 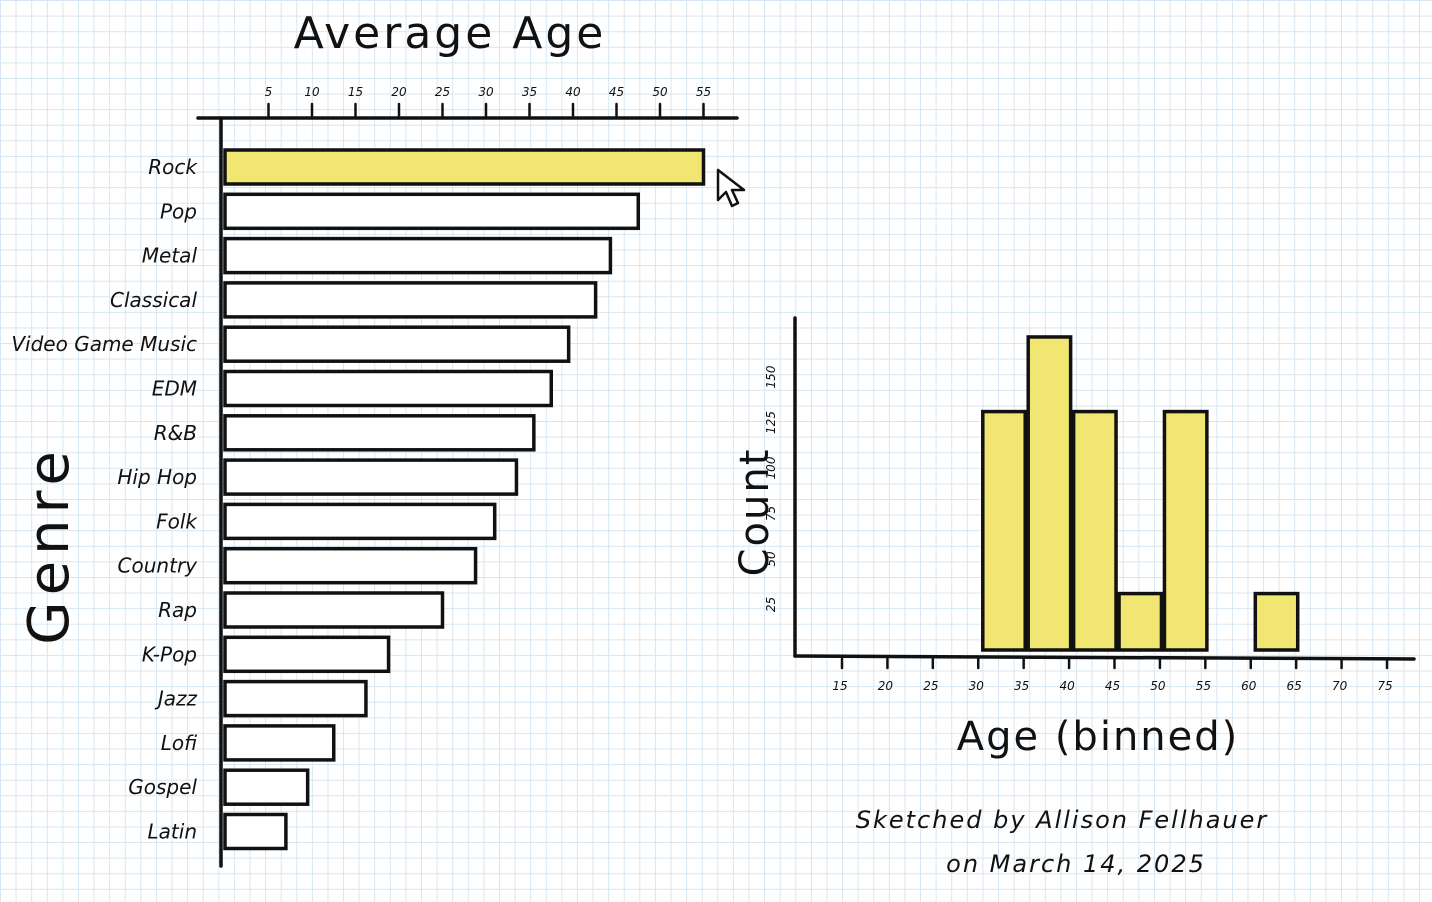 I want to click on hist-bar-group, so click(x=1140, y=493).